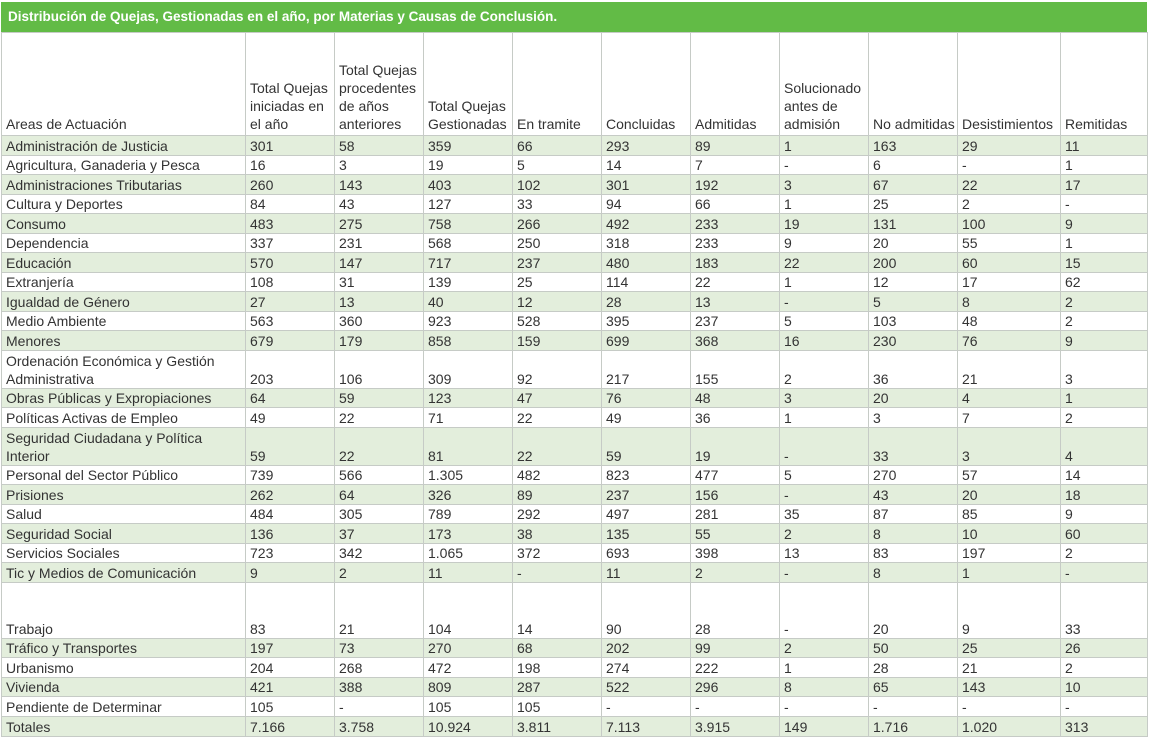 The image size is (1150, 747). Describe the element at coordinates (557, 494) in the screenshot. I see `value-cell: 89` at that location.